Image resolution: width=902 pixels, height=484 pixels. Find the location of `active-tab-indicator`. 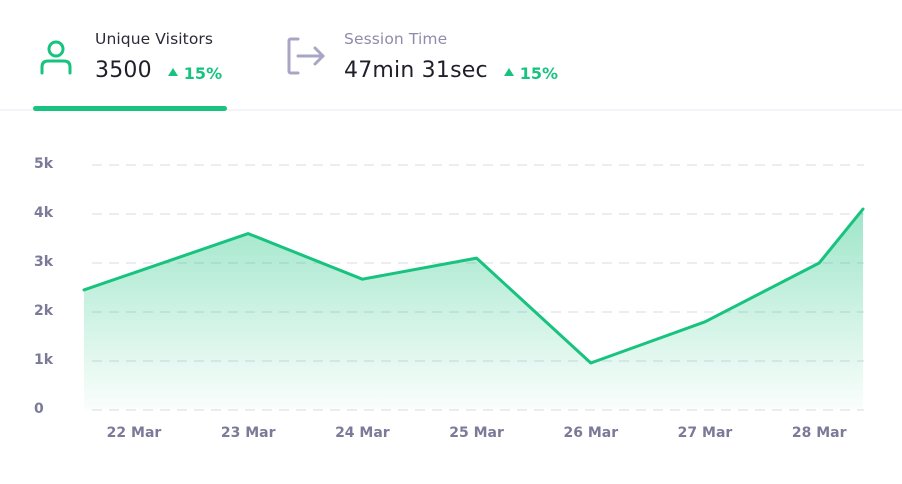

active-tab-indicator is located at coordinates (130, 108).